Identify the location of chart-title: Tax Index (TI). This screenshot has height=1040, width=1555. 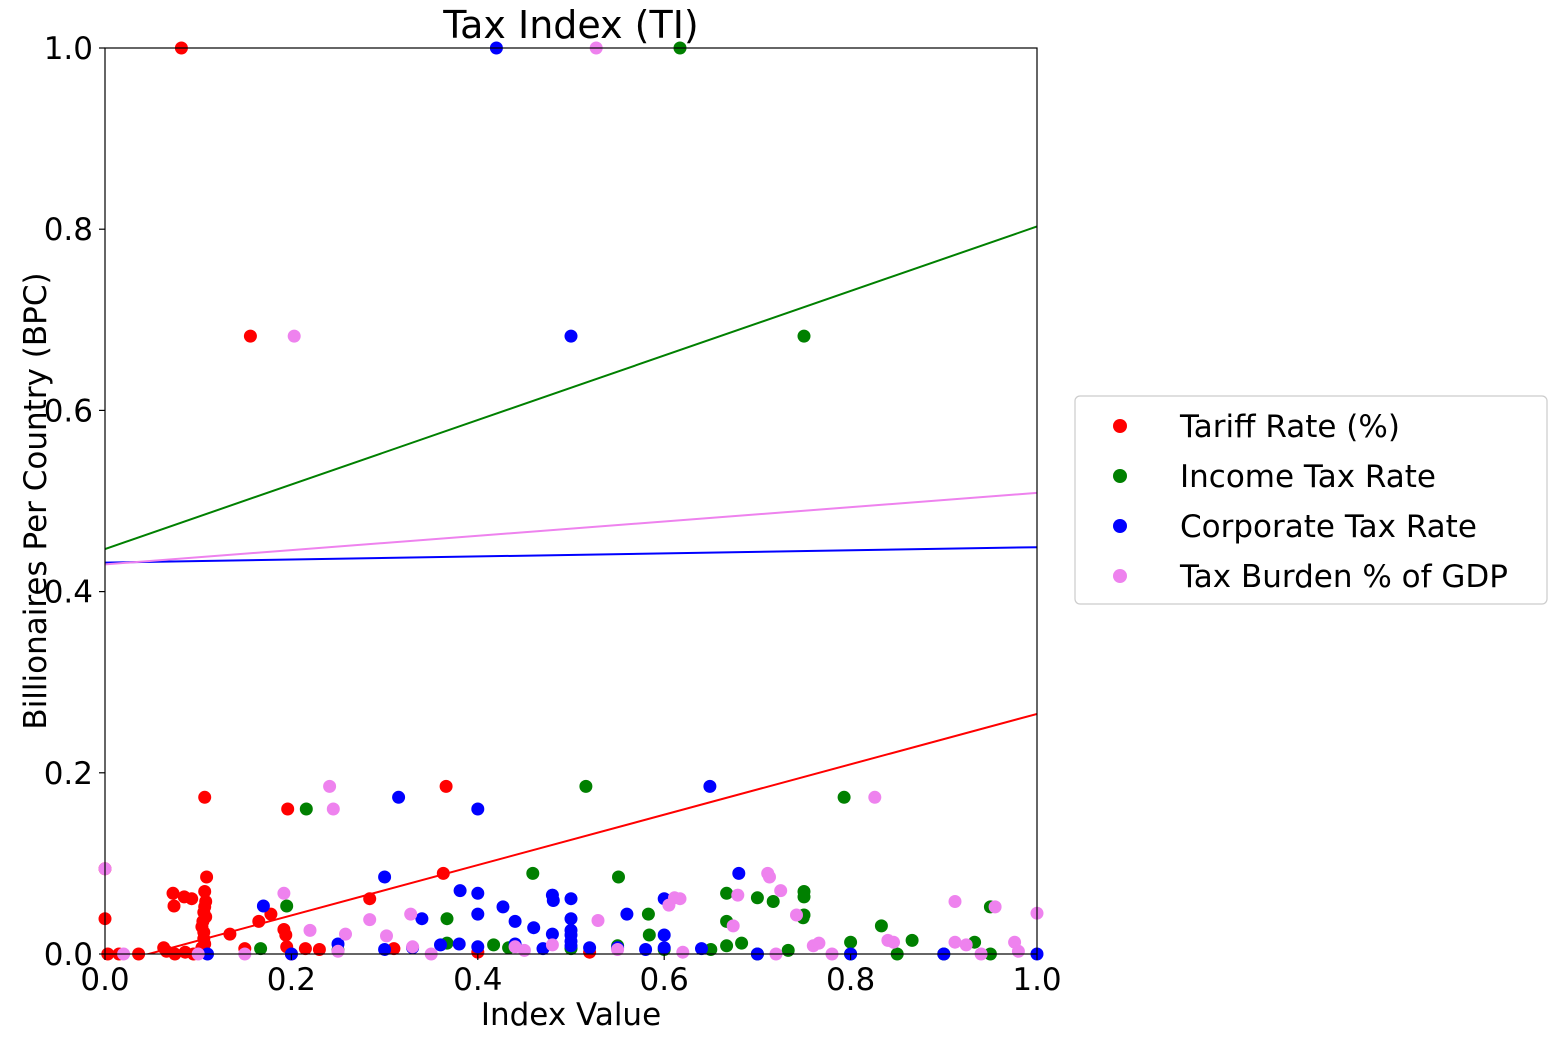
(570, 25).